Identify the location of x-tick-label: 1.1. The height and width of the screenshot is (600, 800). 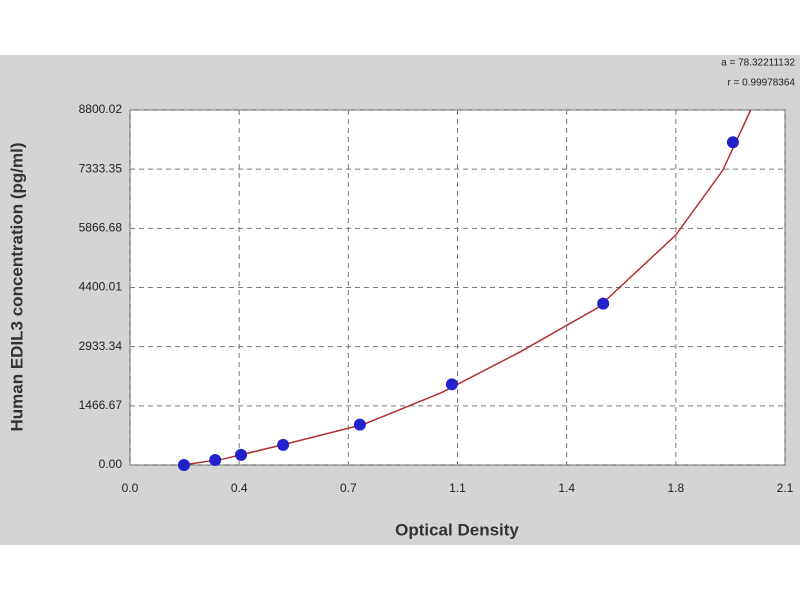
(457, 488).